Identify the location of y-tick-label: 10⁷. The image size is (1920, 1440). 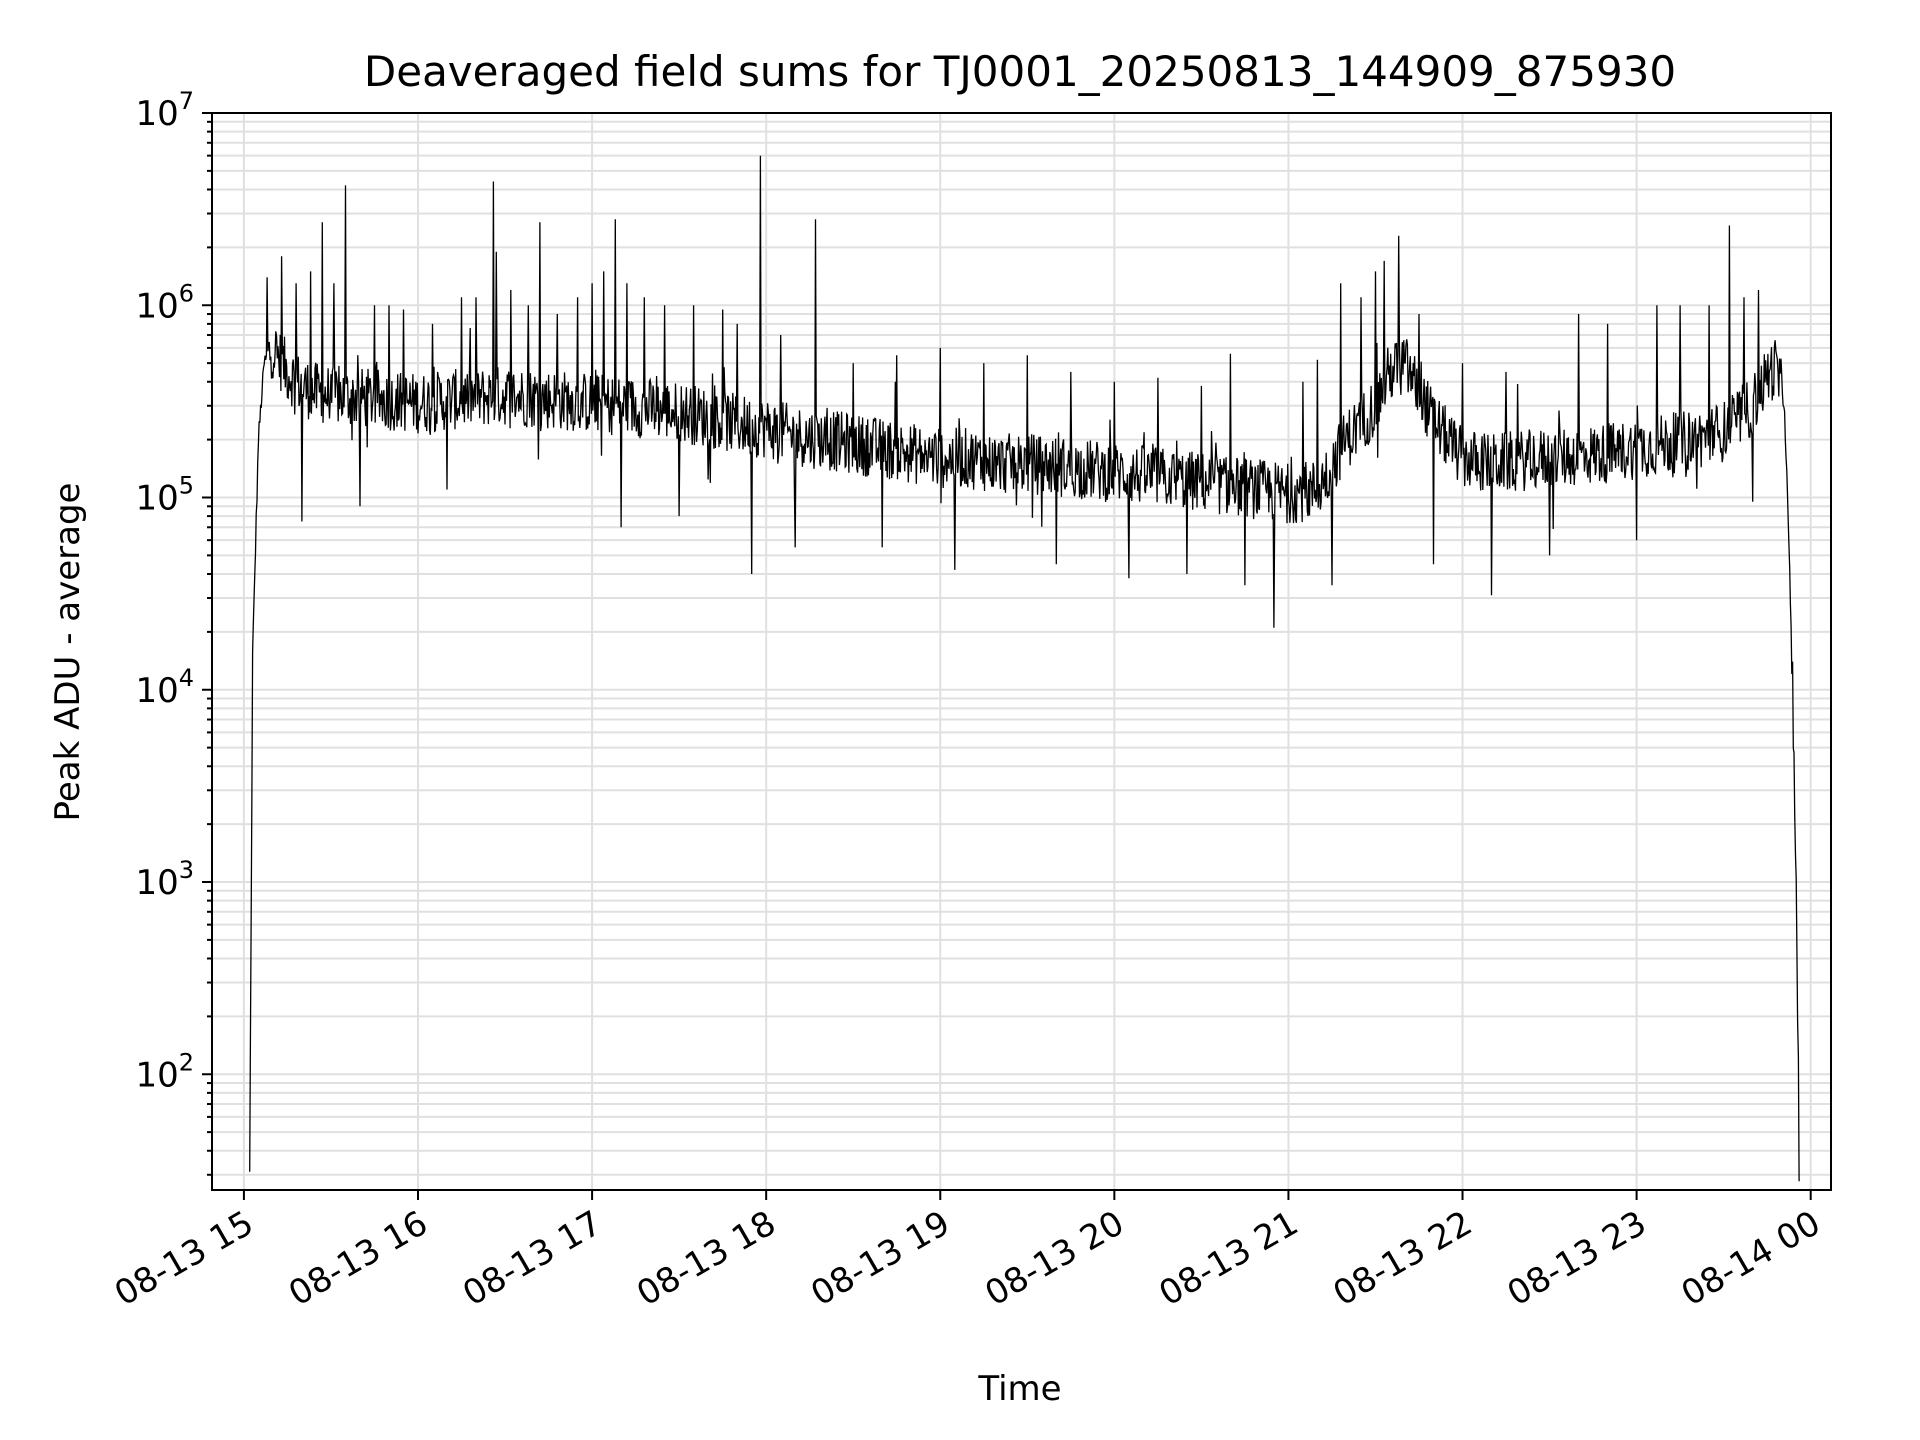
(164, 110).